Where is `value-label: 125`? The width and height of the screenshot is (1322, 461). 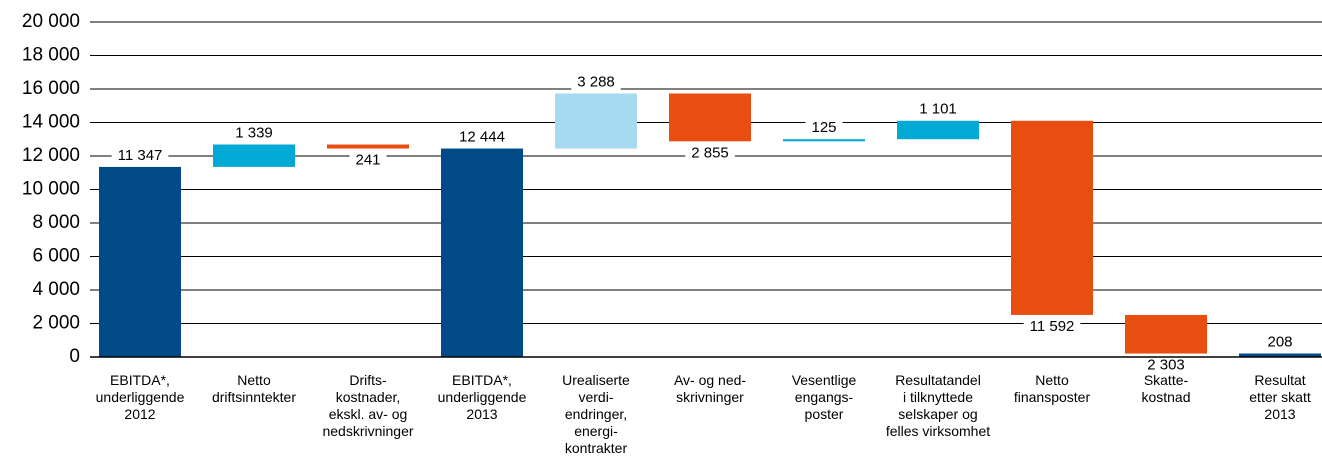 value-label: 125 is located at coordinates (823, 127).